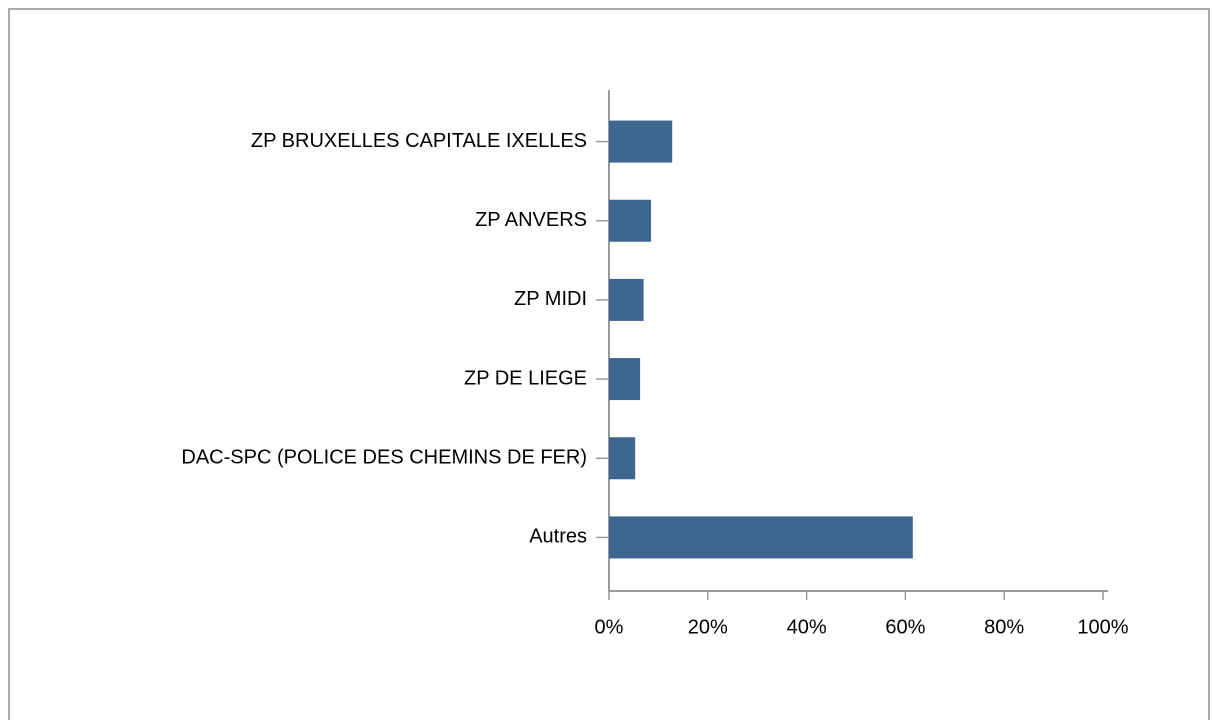 The height and width of the screenshot is (720, 1212). I want to click on y-tick-label: Autres, so click(558, 537).